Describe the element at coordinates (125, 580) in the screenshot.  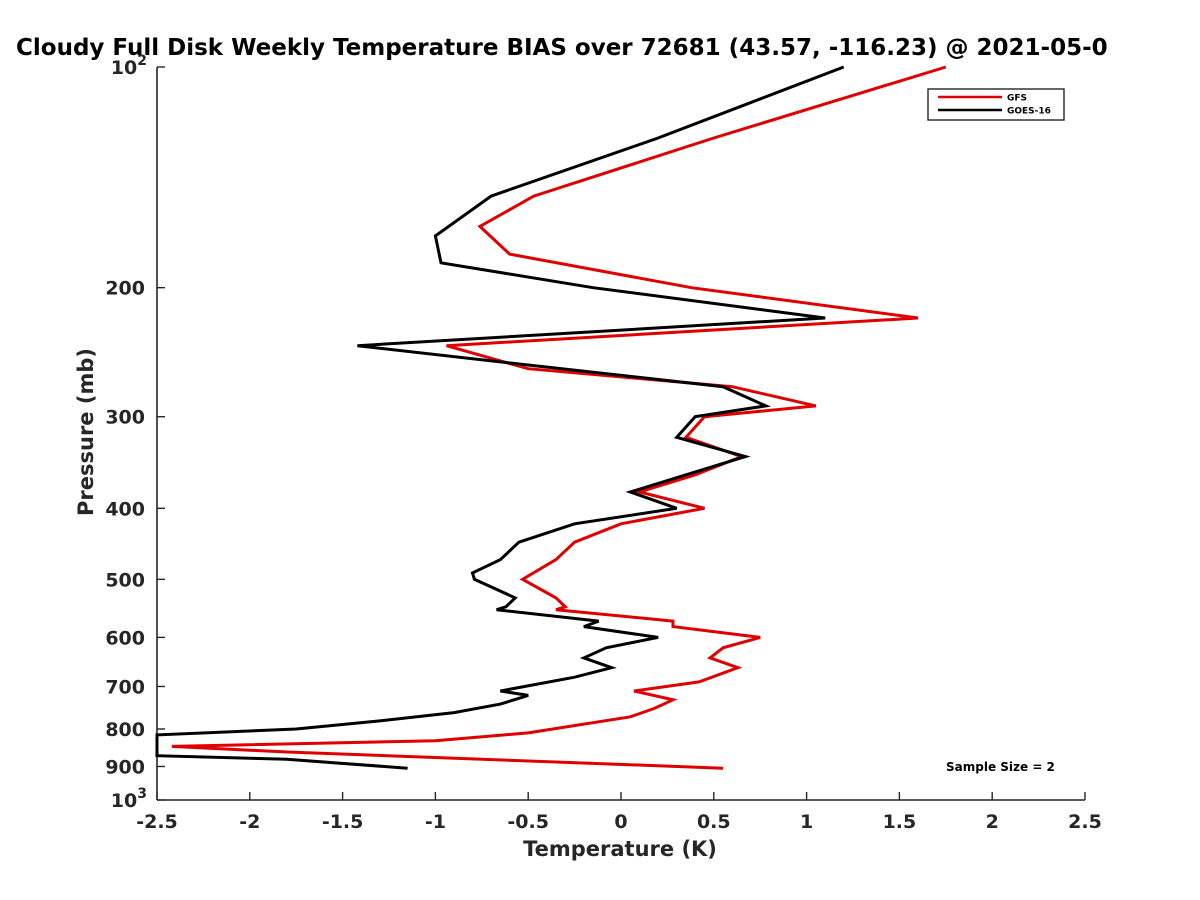
I see `y-tick-label: 500` at that location.